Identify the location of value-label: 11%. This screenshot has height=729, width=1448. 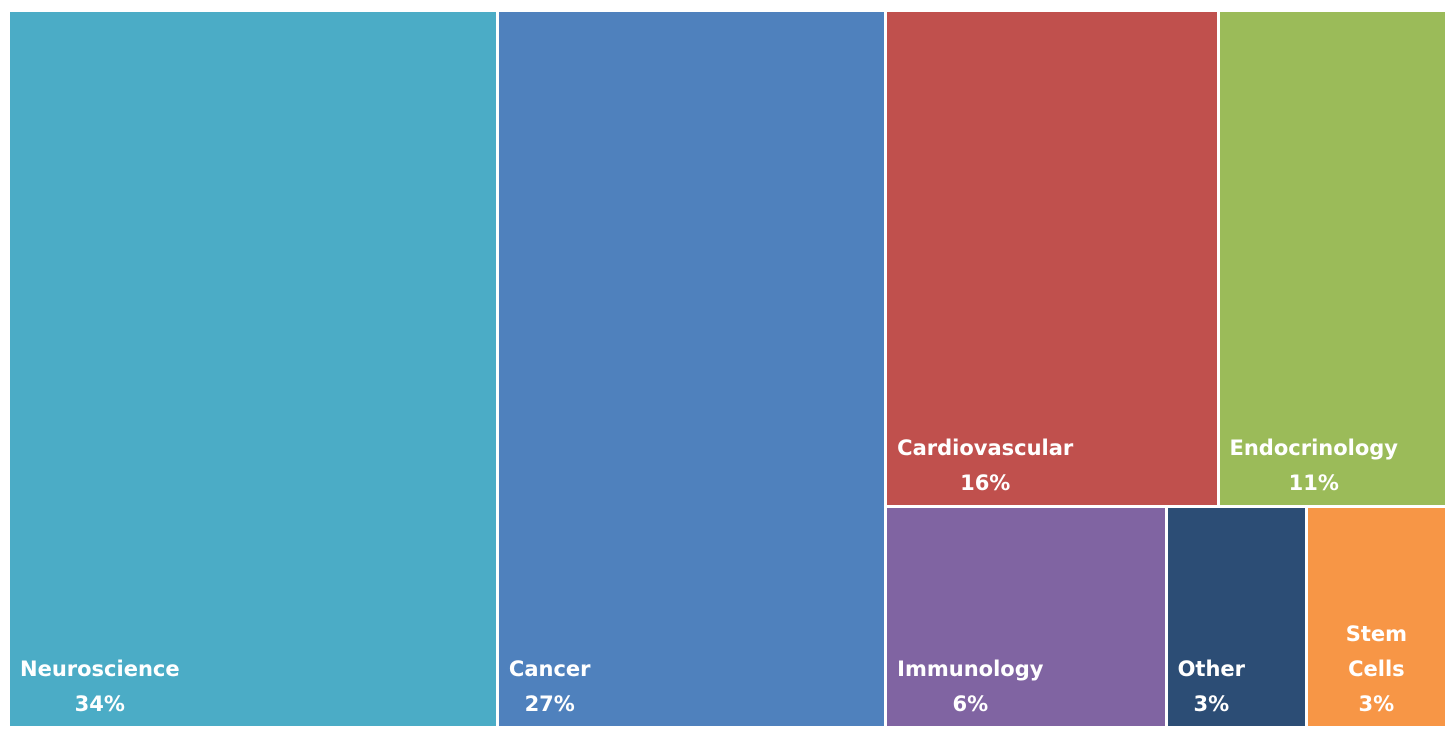
(1313, 483).